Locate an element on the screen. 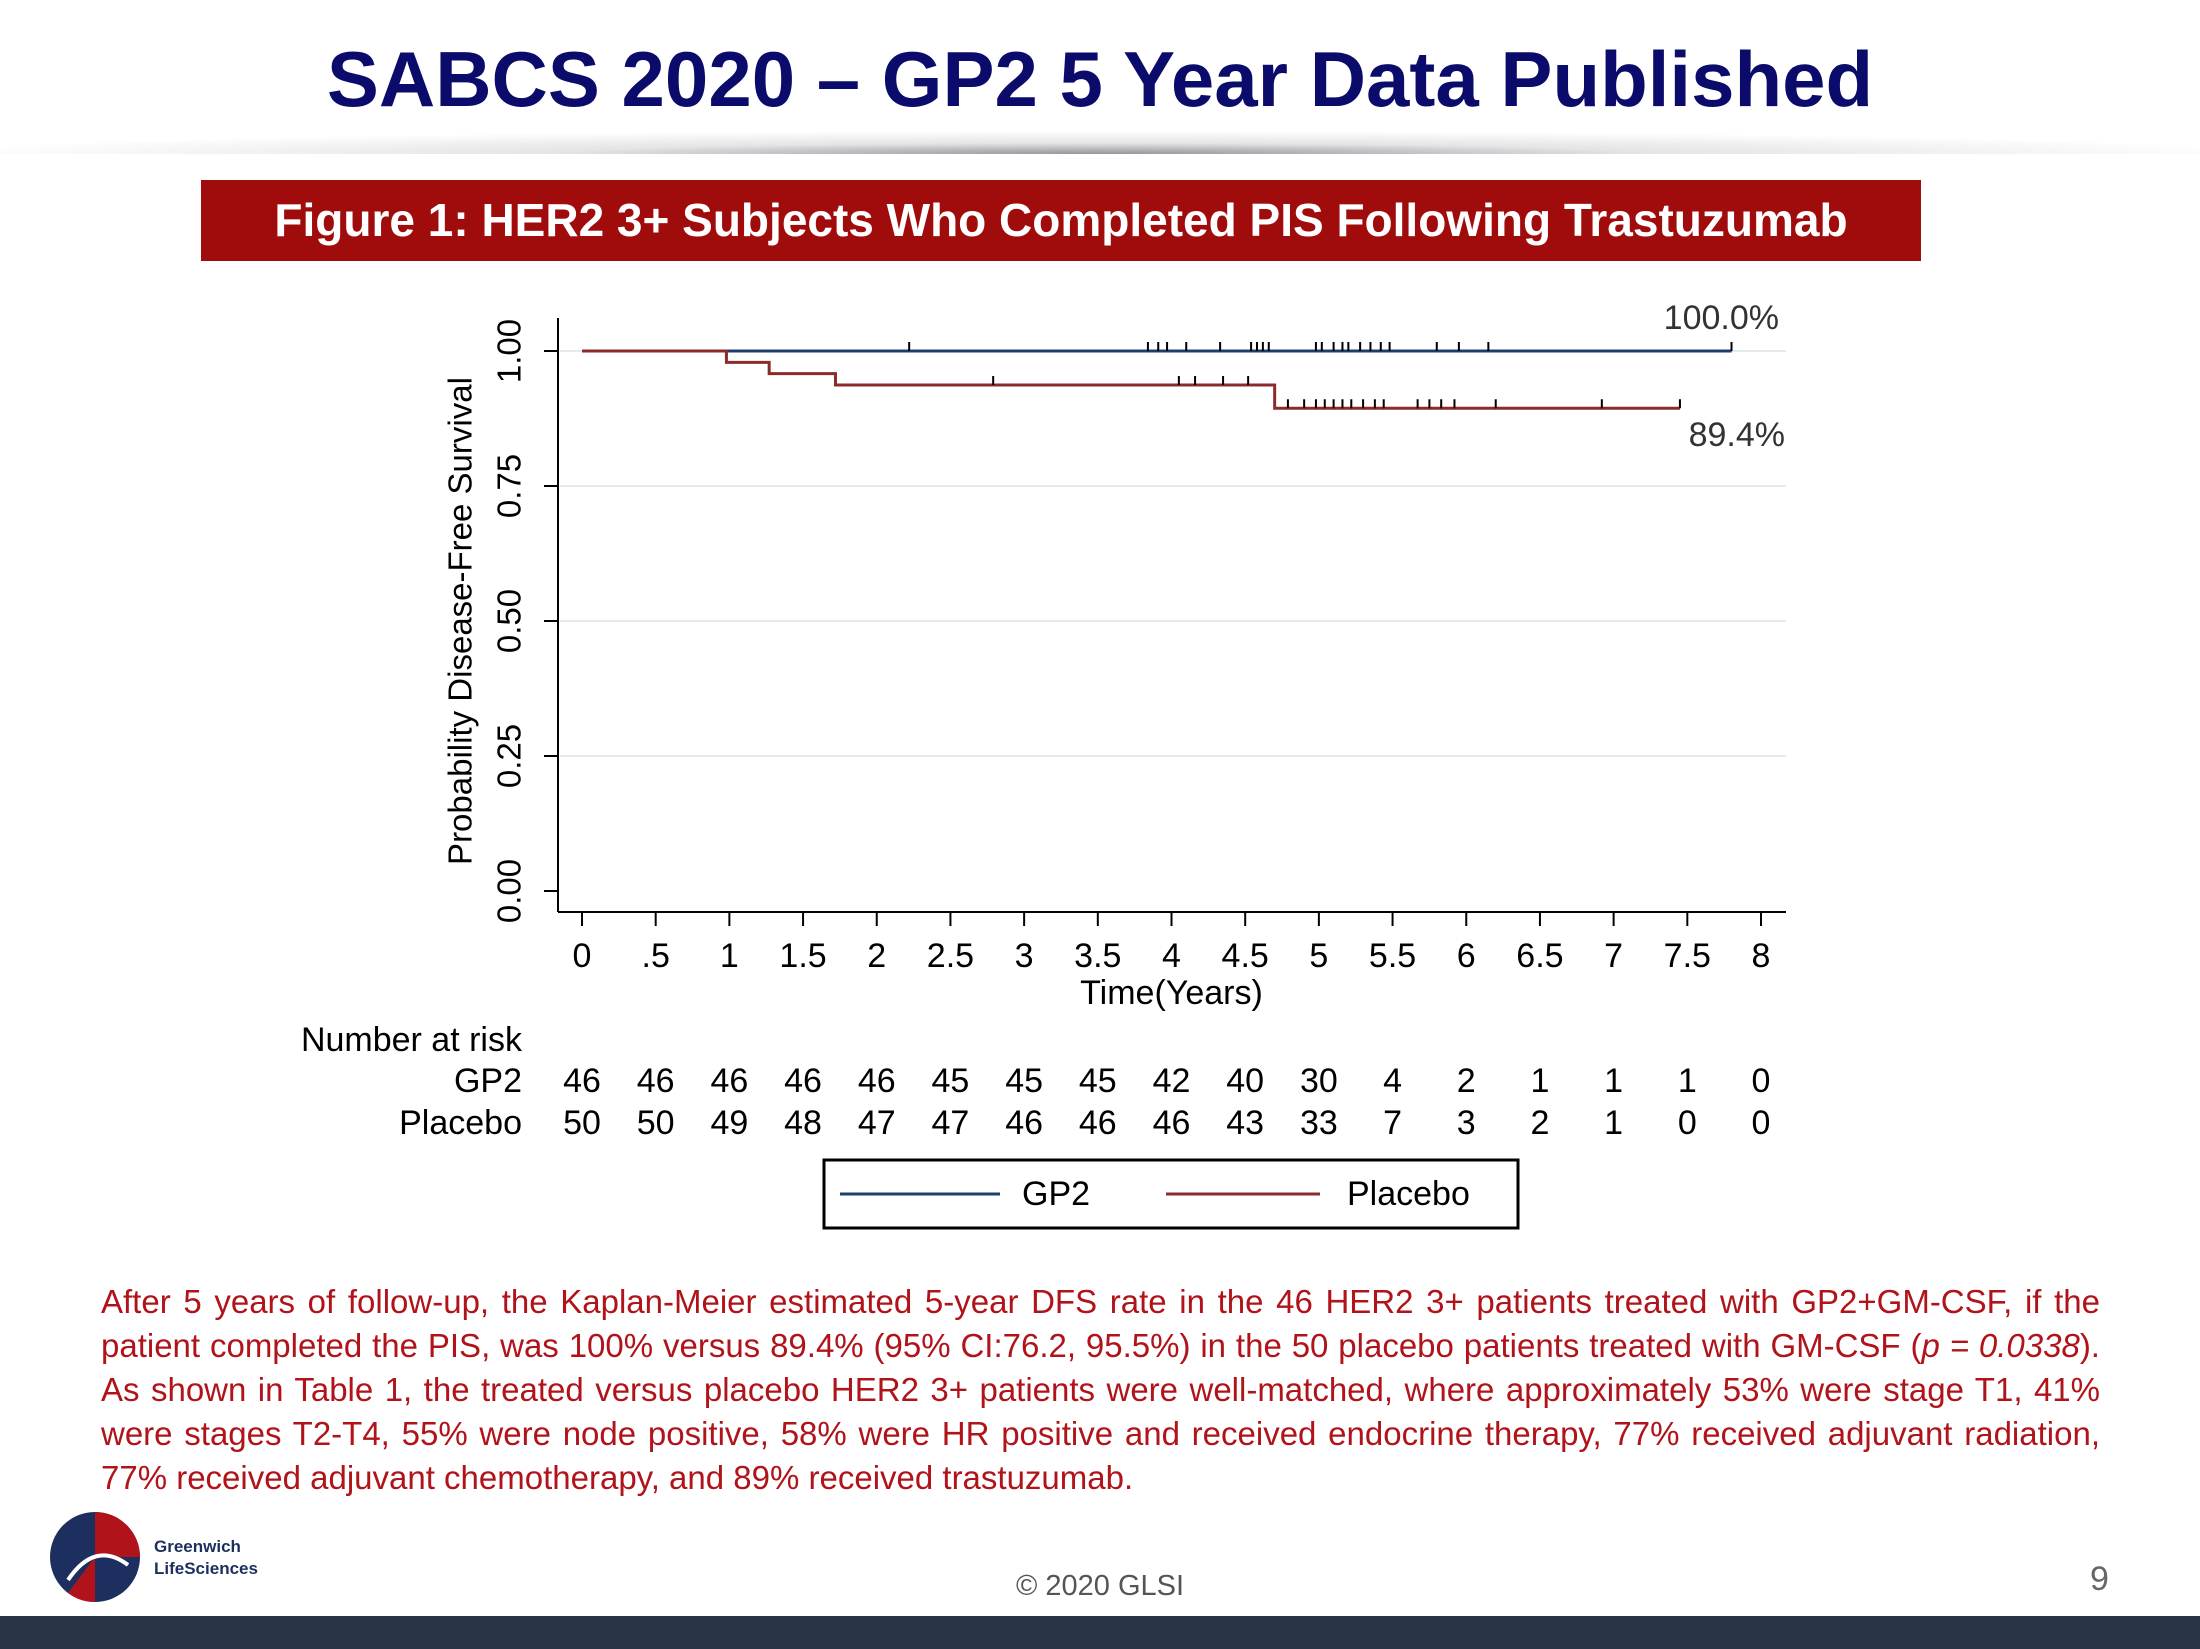  x-tick-label: 5 is located at coordinates (1318, 956).